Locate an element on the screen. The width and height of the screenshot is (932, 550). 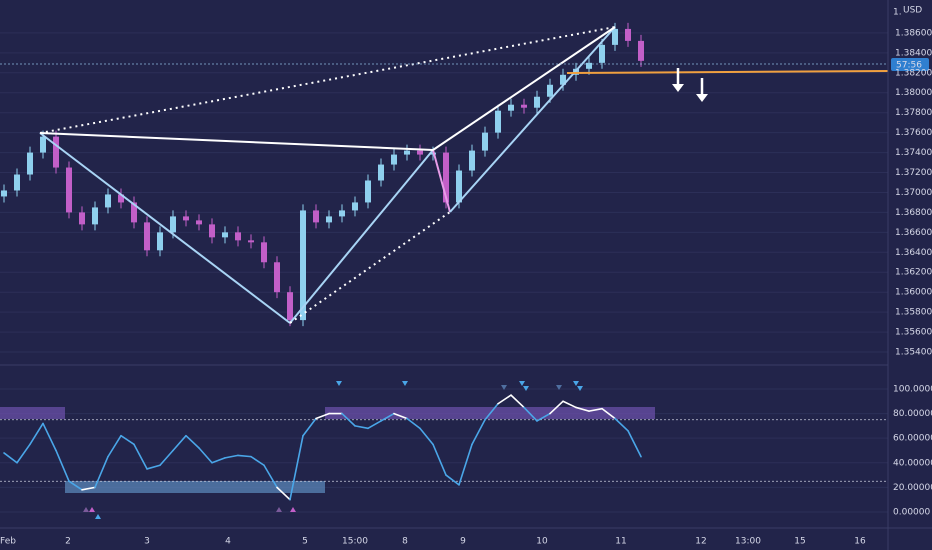
y-tick-label: 1.38200 is located at coordinates (913, 73).